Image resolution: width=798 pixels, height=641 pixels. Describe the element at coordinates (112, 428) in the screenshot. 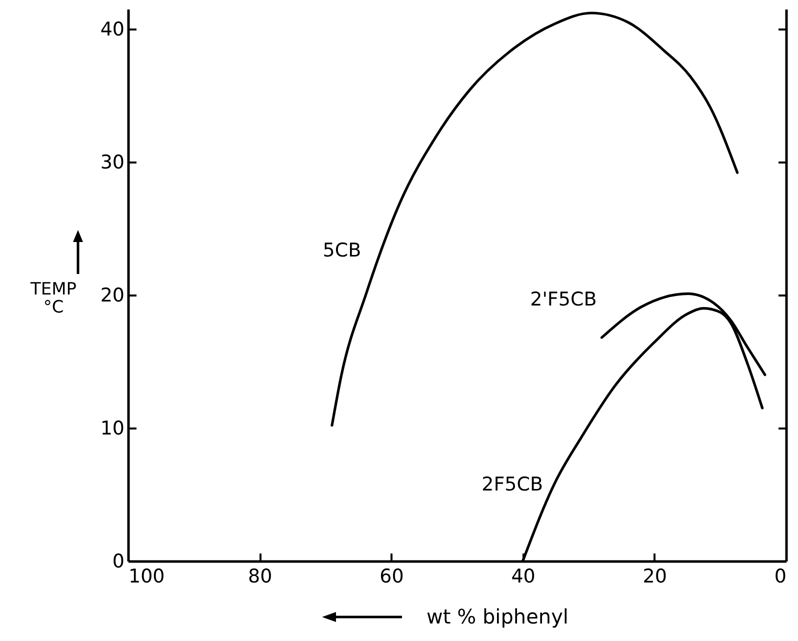

I see `y-tick-label: 10` at that location.